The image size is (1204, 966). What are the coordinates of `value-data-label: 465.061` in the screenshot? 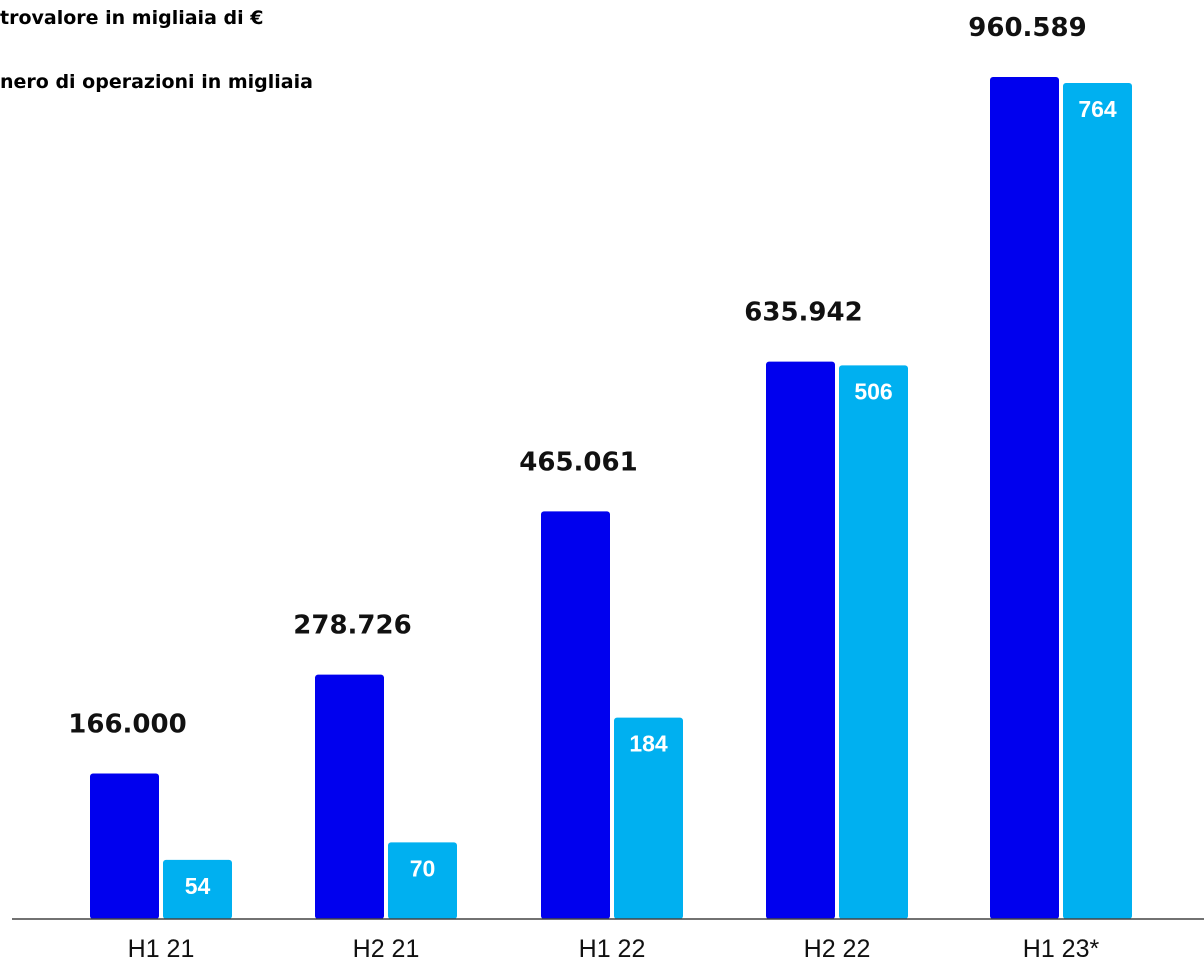 It's located at (578, 462).